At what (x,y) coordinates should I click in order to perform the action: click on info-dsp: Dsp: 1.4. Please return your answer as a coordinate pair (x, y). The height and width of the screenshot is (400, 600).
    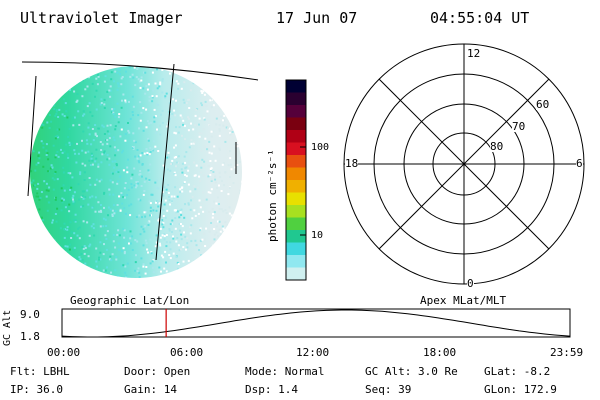
    Looking at the image, I should click on (271, 389).